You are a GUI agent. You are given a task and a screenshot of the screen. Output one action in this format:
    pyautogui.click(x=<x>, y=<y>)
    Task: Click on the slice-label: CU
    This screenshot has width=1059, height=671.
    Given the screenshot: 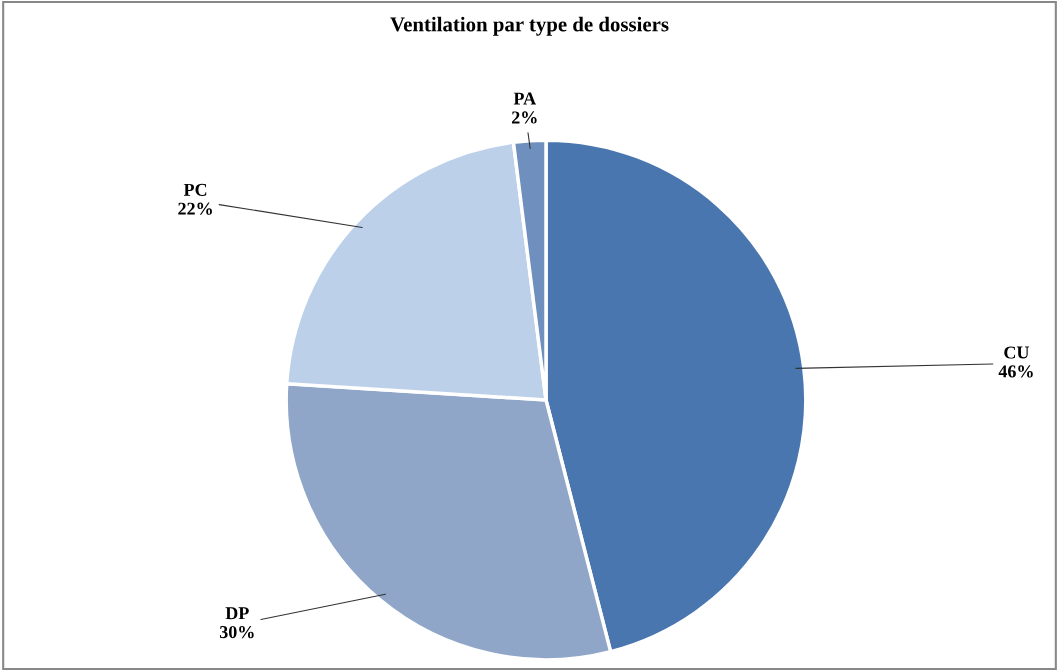 What is the action you would take?
    pyautogui.click(x=1017, y=352)
    